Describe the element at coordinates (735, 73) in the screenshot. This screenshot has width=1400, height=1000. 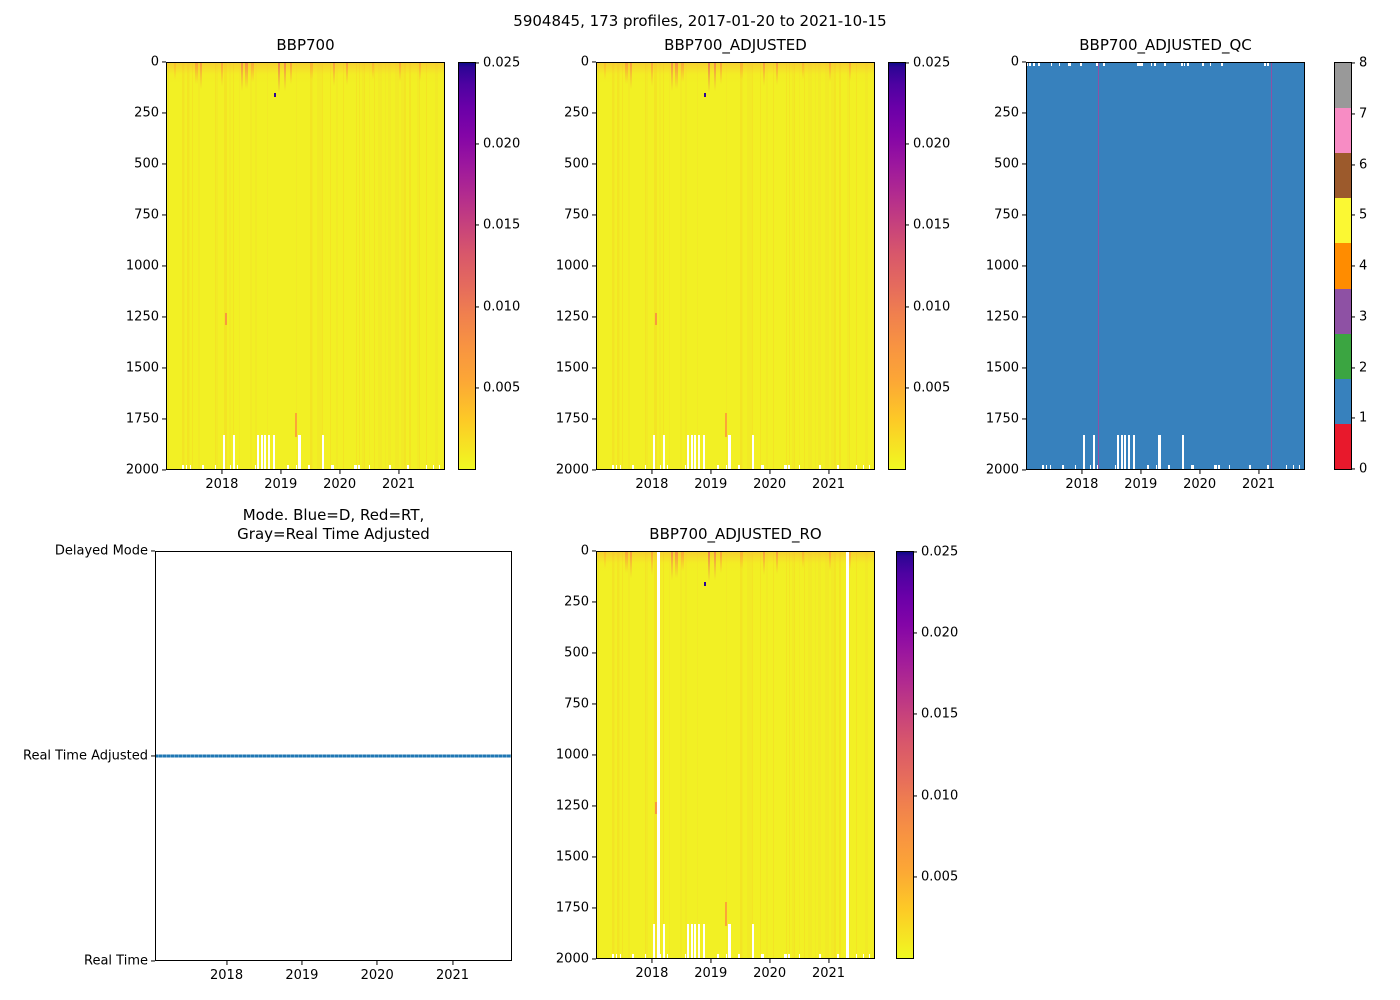
I see `surface-enhanced-layer` at that location.